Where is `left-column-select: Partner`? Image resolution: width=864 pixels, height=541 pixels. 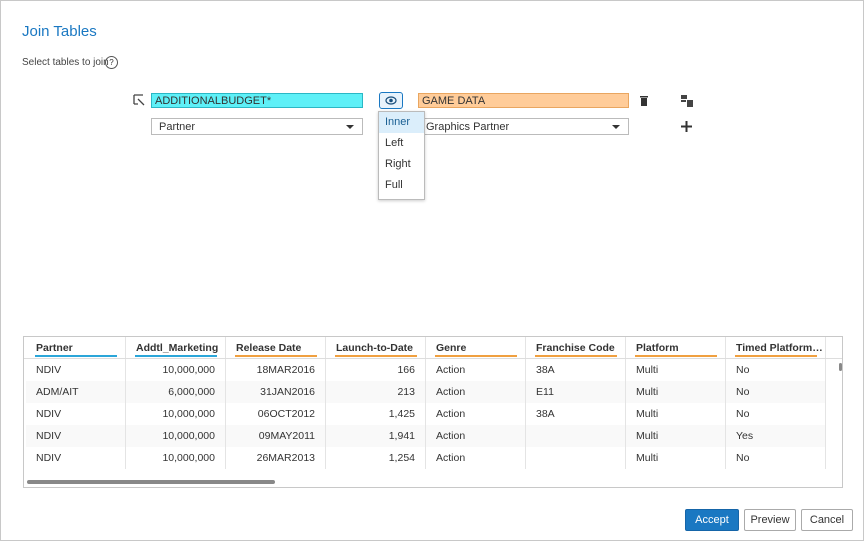 left-column-select: Partner is located at coordinates (257, 126).